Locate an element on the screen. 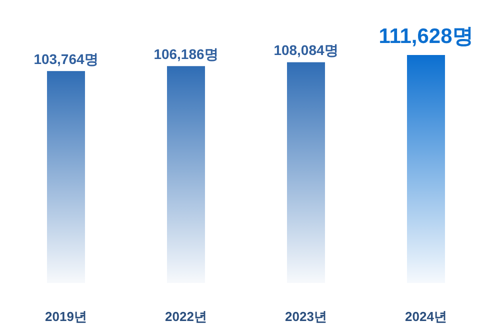  x-tick-label: 2024년 is located at coordinates (426, 316).